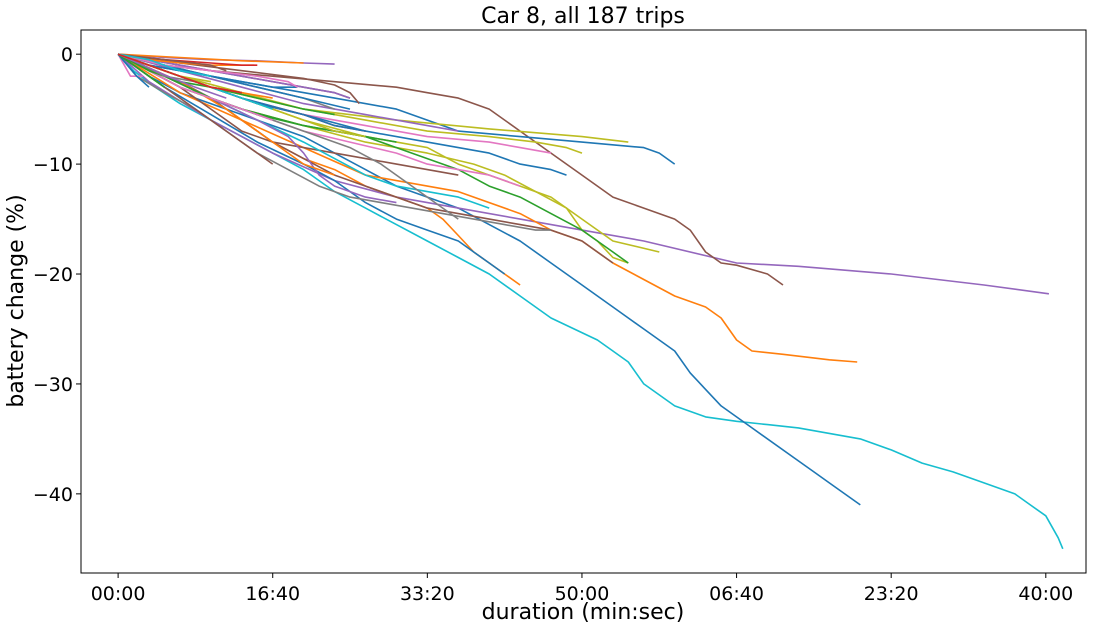 This screenshot has height=630, width=1095. What do you see at coordinates (427, 594) in the screenshot?
I see `x-tick-label: 33:20` at bounding box center [427, 594].